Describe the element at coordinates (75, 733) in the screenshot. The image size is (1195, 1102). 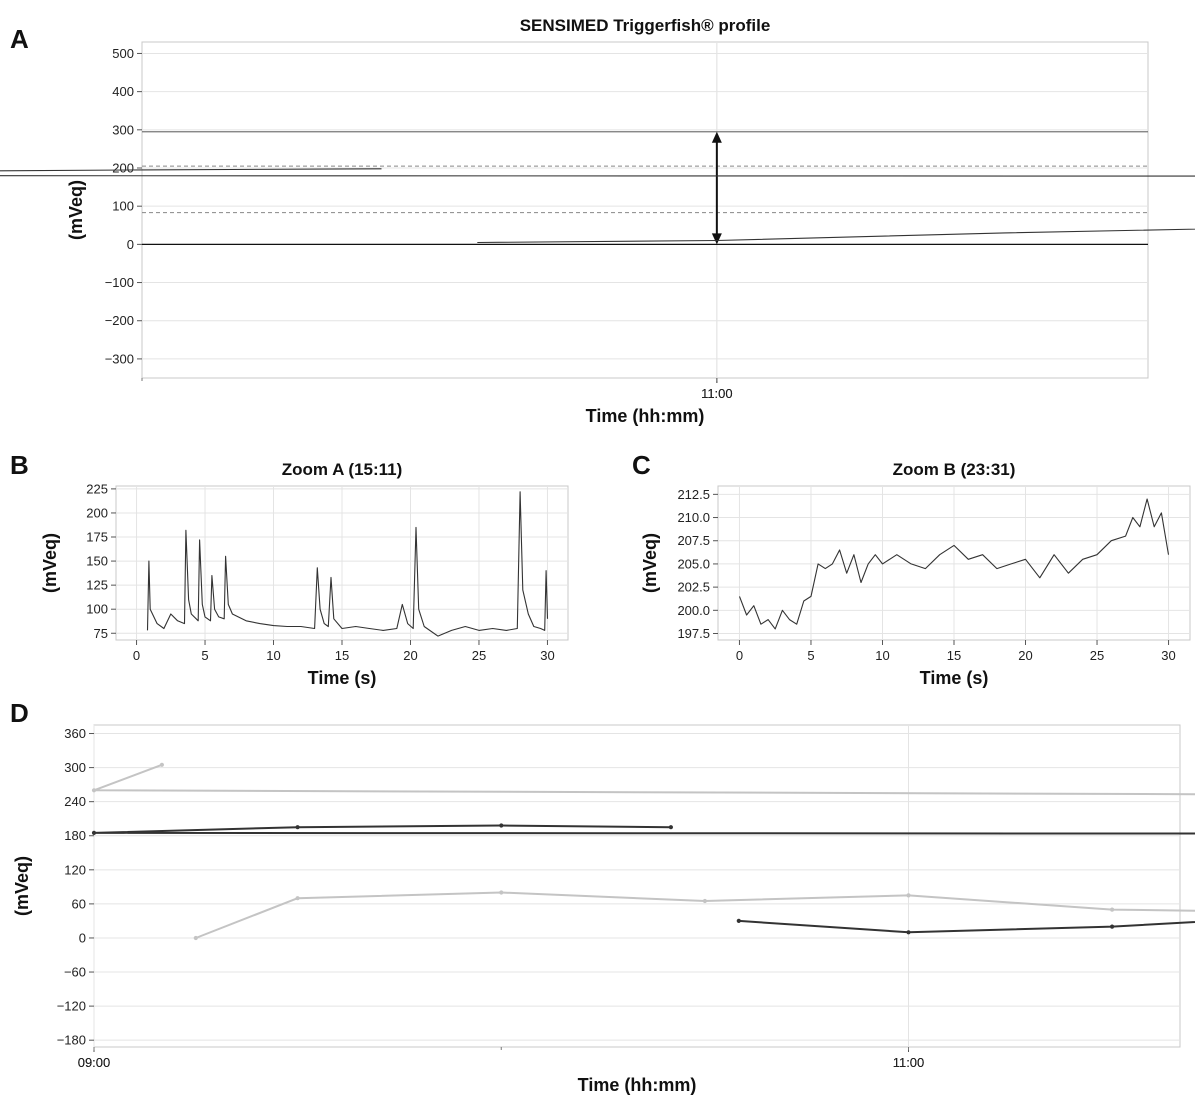
I see `y-tick-label: 360` at that location.